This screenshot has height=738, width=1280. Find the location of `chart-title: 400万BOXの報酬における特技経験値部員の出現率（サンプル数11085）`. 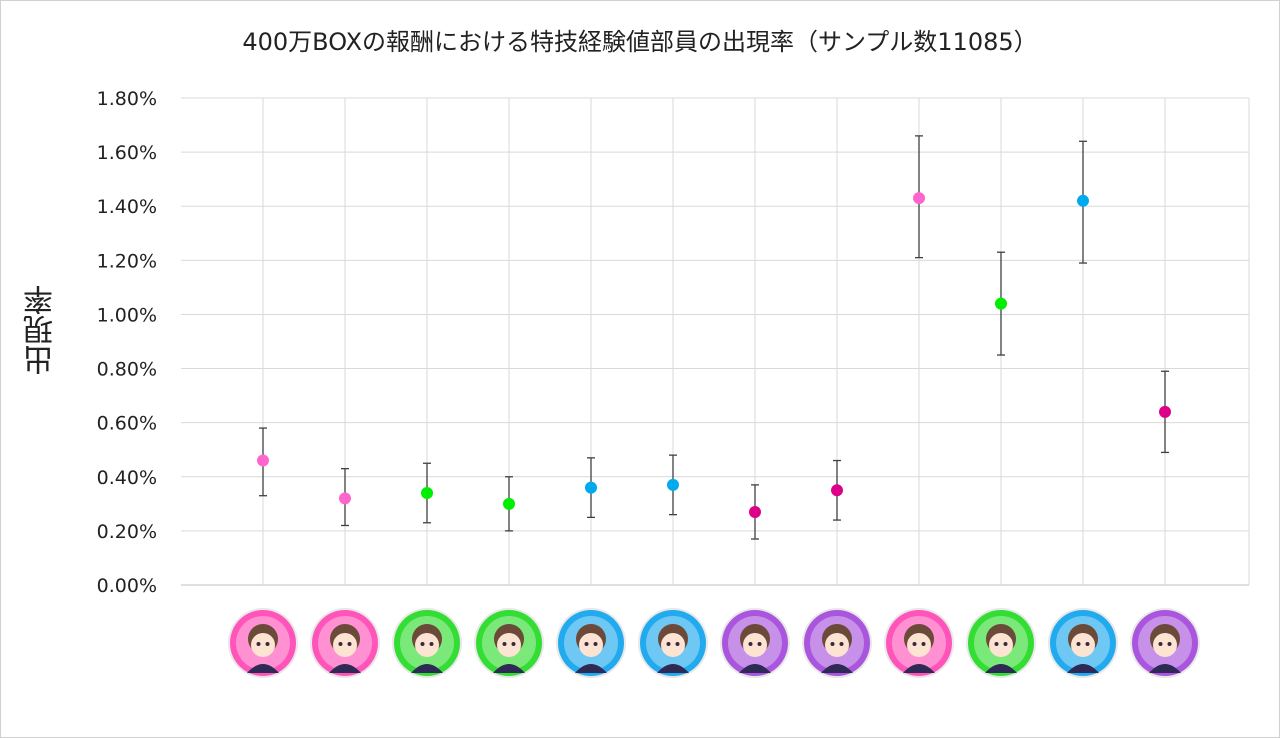

chart-title: 400万BOXの報酬における特技経験値部員の出現率（サンプル数11085） is located at coordinates (640, 42).